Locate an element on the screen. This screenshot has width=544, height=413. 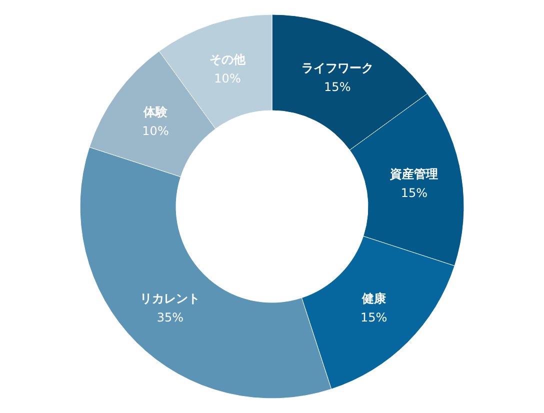
slice-label: ライフワーク is located at coordinates (337, 68).